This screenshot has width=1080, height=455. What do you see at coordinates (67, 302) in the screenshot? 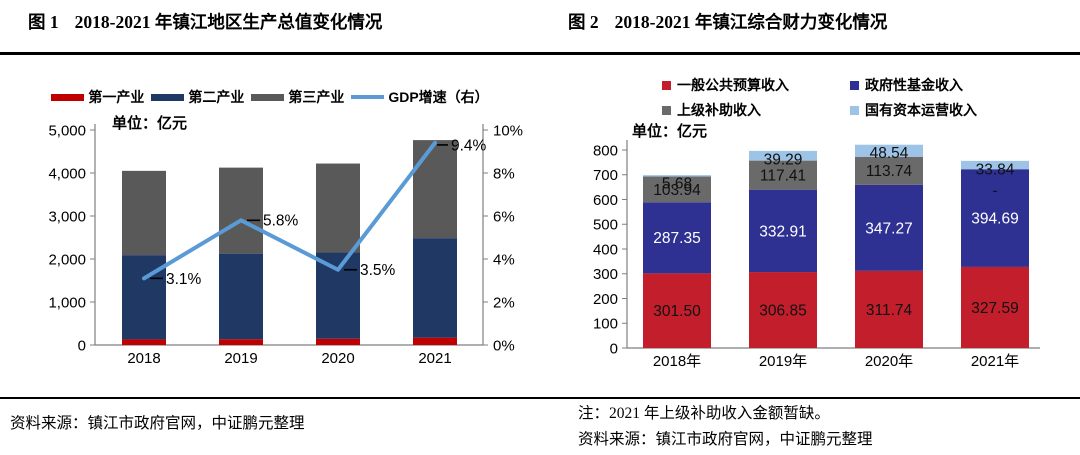
I see `left-axis-tick-label: 1,000` at bounding box center [67, 302].